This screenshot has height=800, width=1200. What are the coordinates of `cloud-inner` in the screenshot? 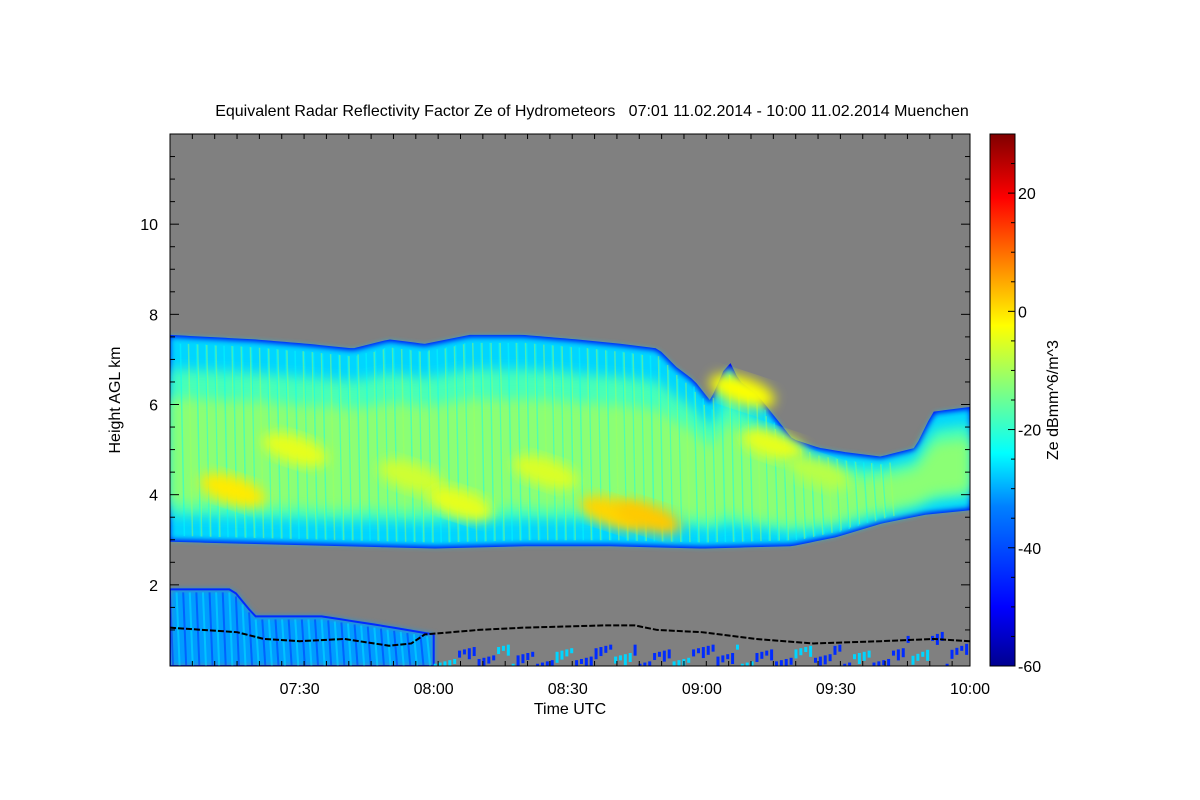 It's located at (570, 461).